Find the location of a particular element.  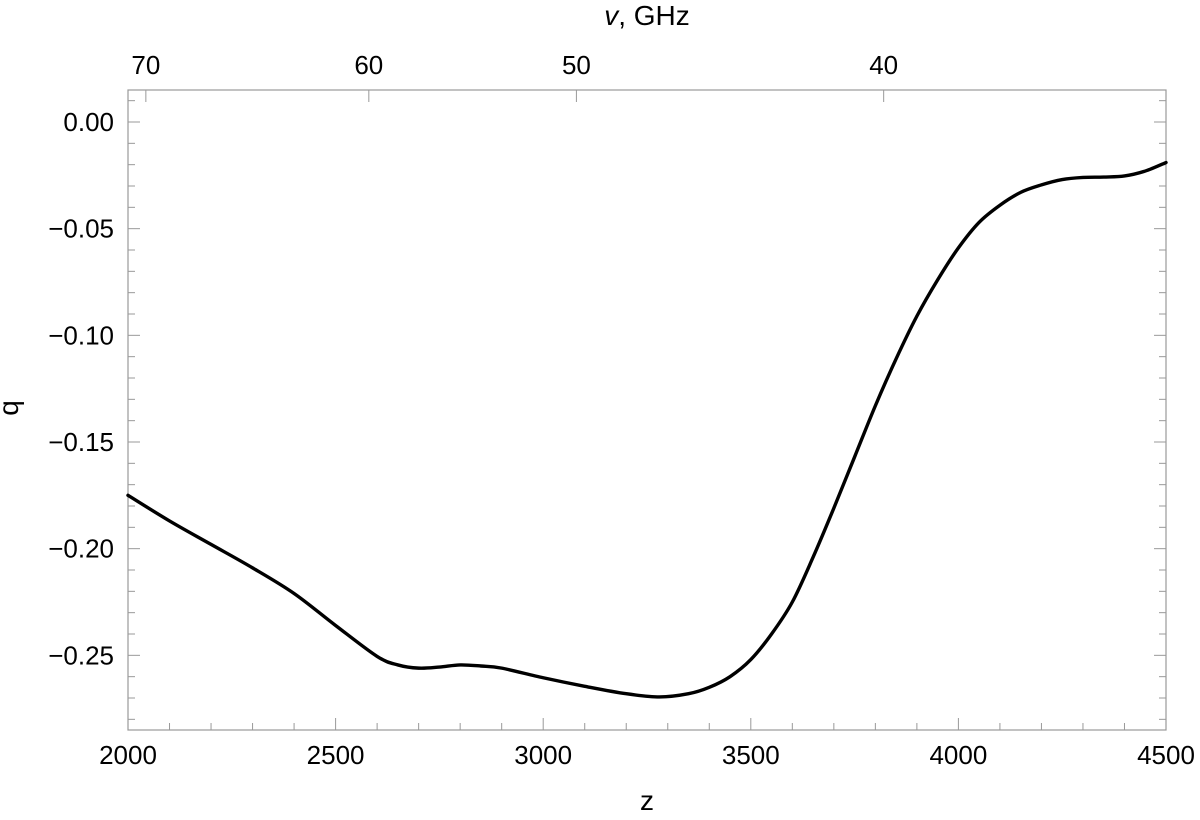

top-tick-label: 40 is located at coordinates (883, 65).